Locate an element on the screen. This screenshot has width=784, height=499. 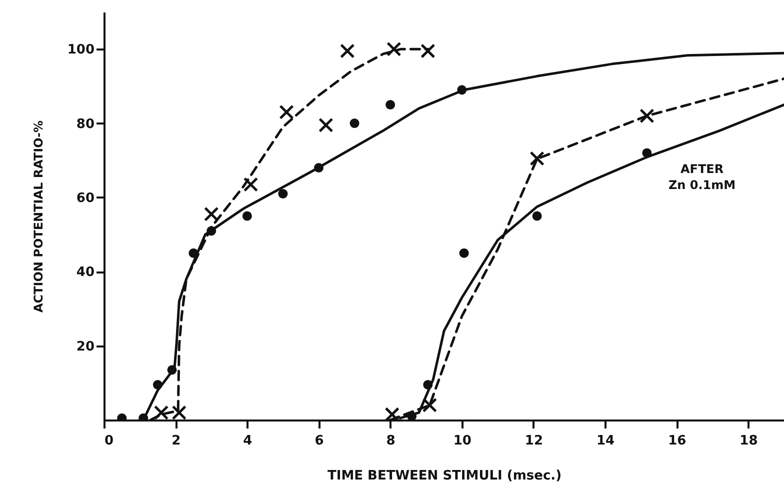
y-tick-label: 80 is located at coordinates (85, 124).